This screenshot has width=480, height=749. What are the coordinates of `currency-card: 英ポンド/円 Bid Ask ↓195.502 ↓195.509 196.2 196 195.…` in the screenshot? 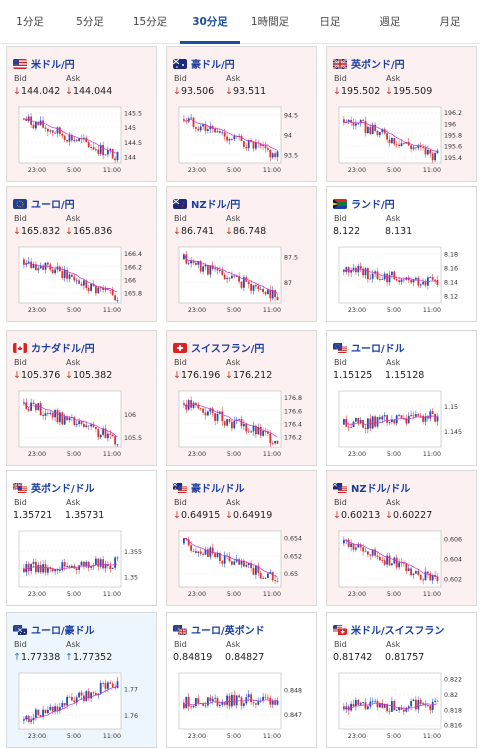 It's located at (401, 114).